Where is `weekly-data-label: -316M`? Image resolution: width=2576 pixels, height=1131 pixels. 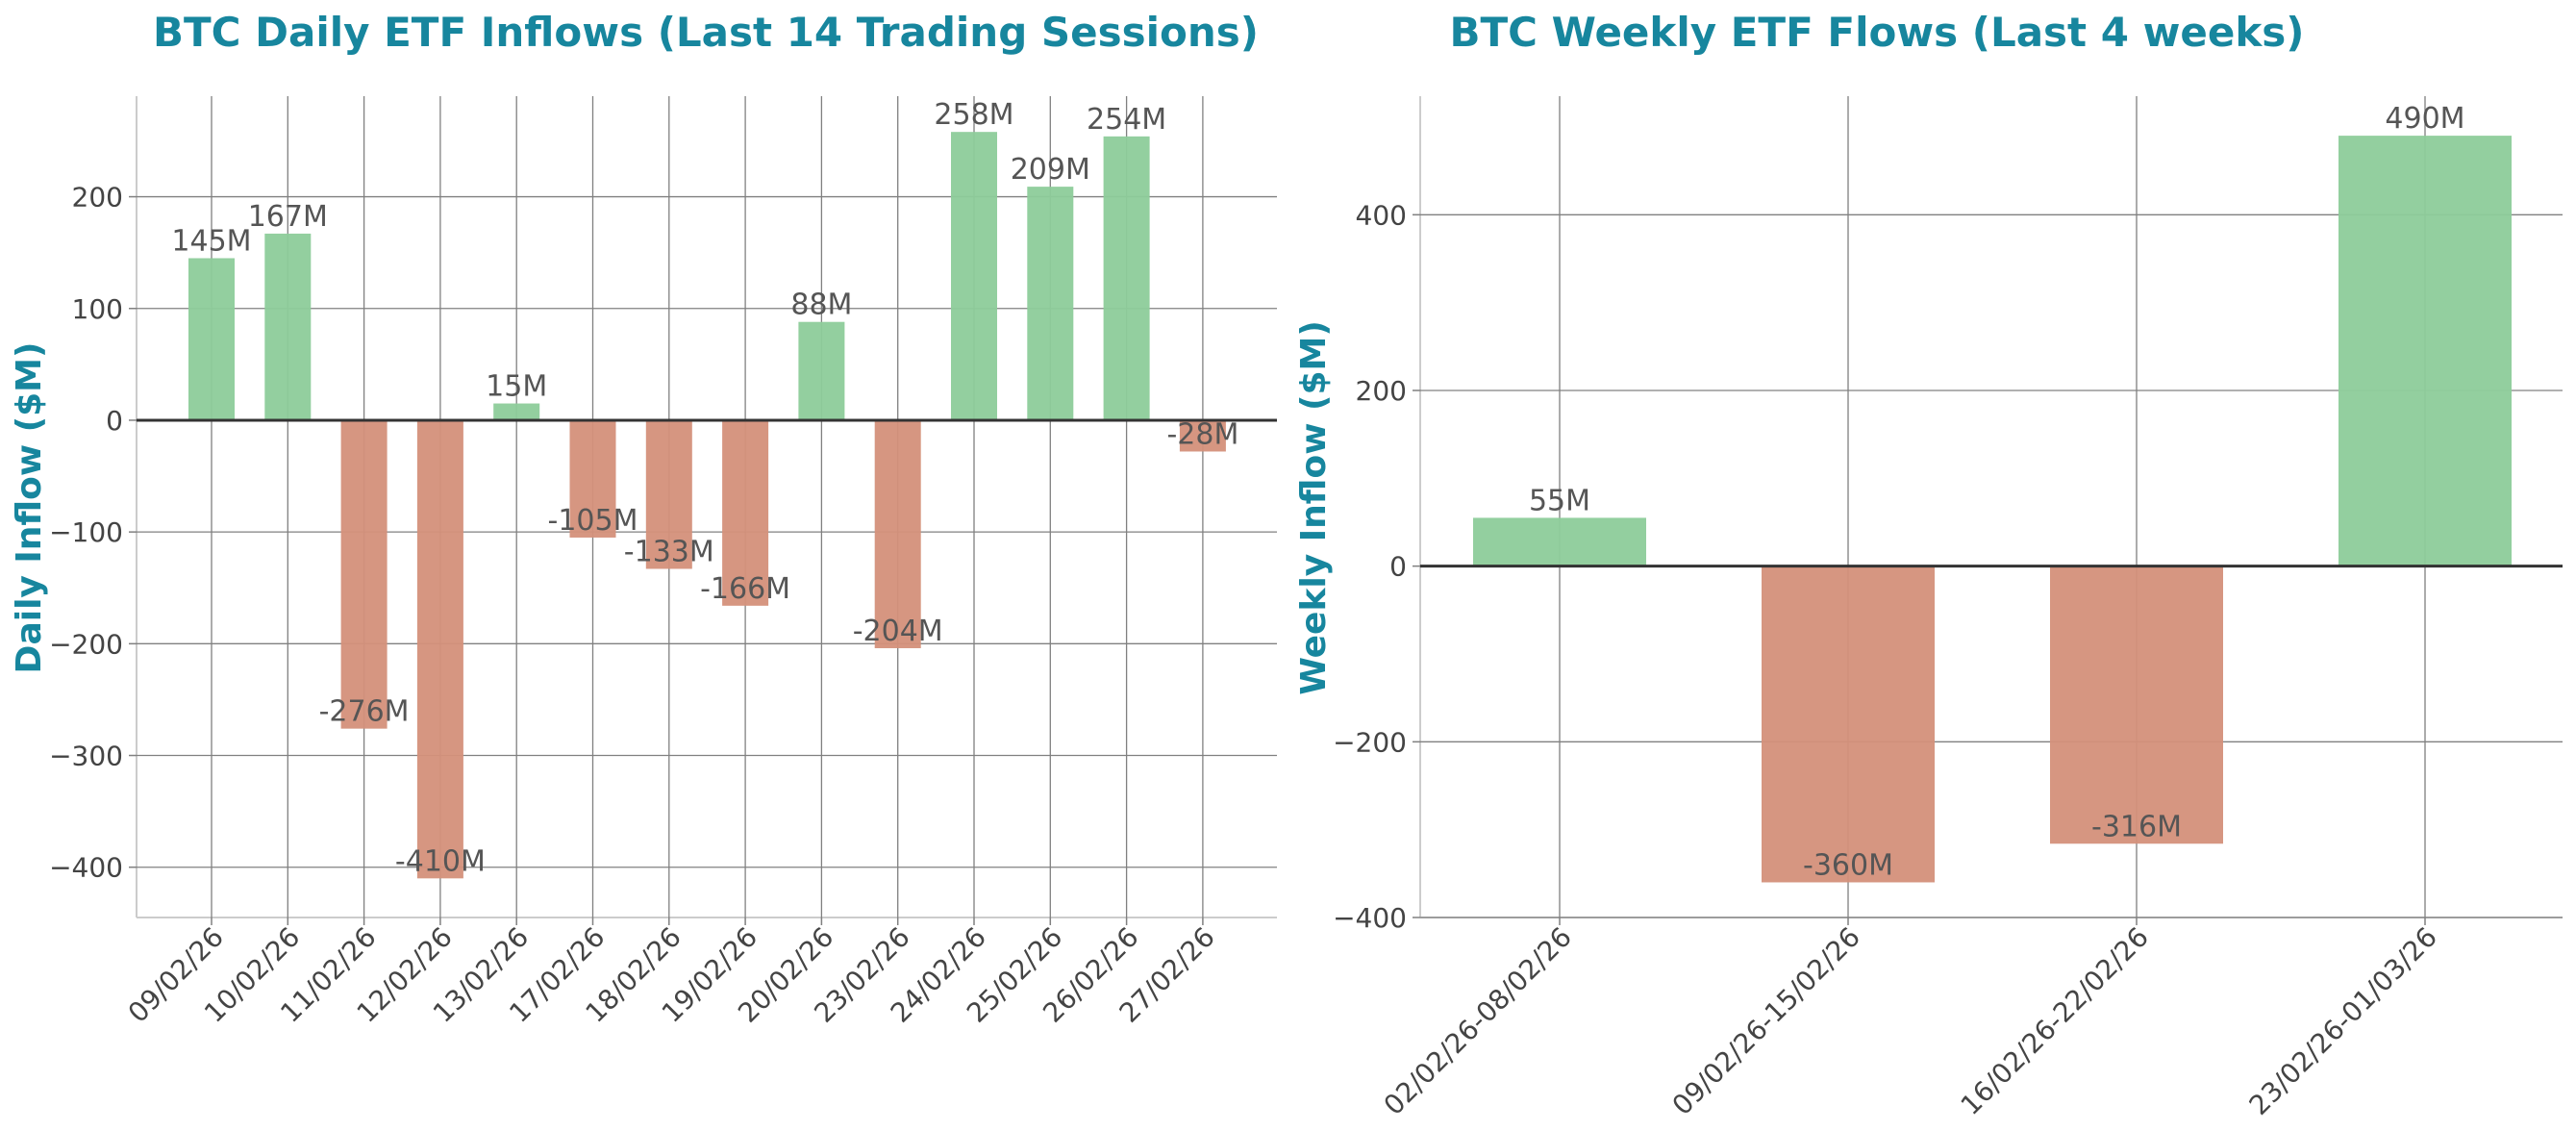 weekly-data-label: -316M is located at coordinates (2136, 826).